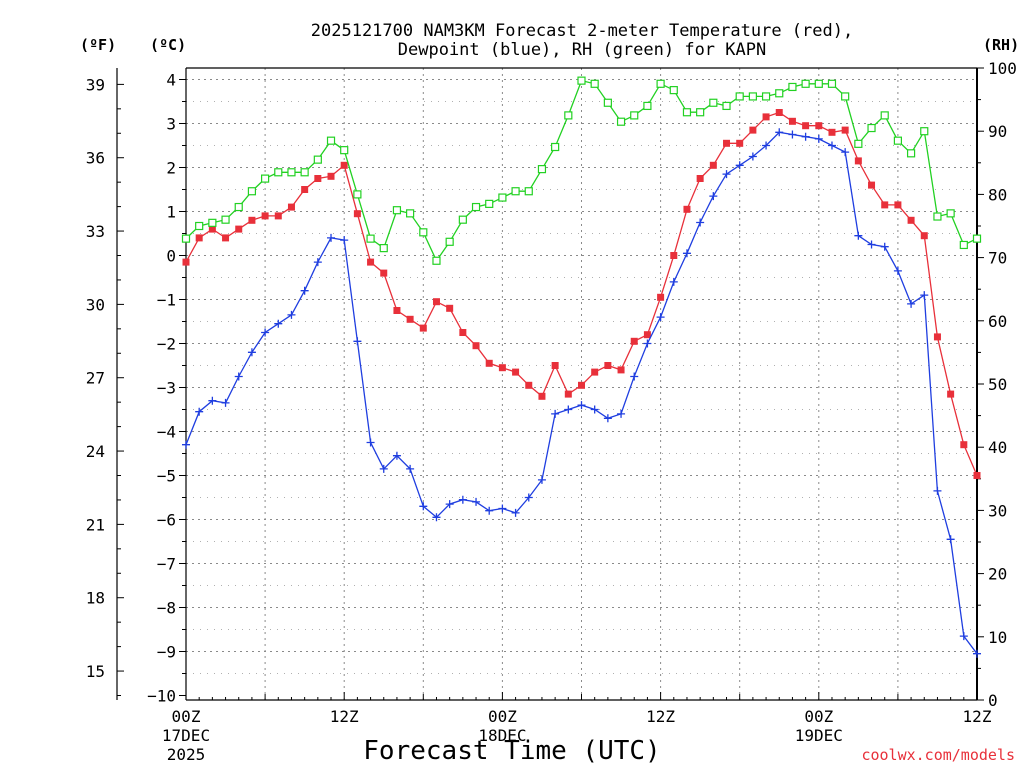 The height and width of the screenshot is (768, 1024). I want to click on credit-watermark: coolwx.com/models, so click(938, 755).